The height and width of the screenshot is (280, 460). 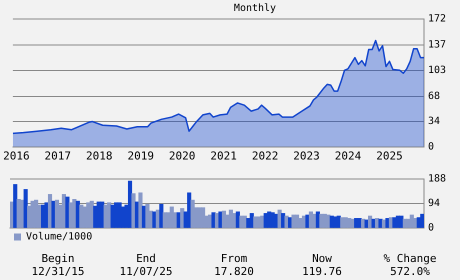 I want to click on text: Now, so click(x=322, y=258).